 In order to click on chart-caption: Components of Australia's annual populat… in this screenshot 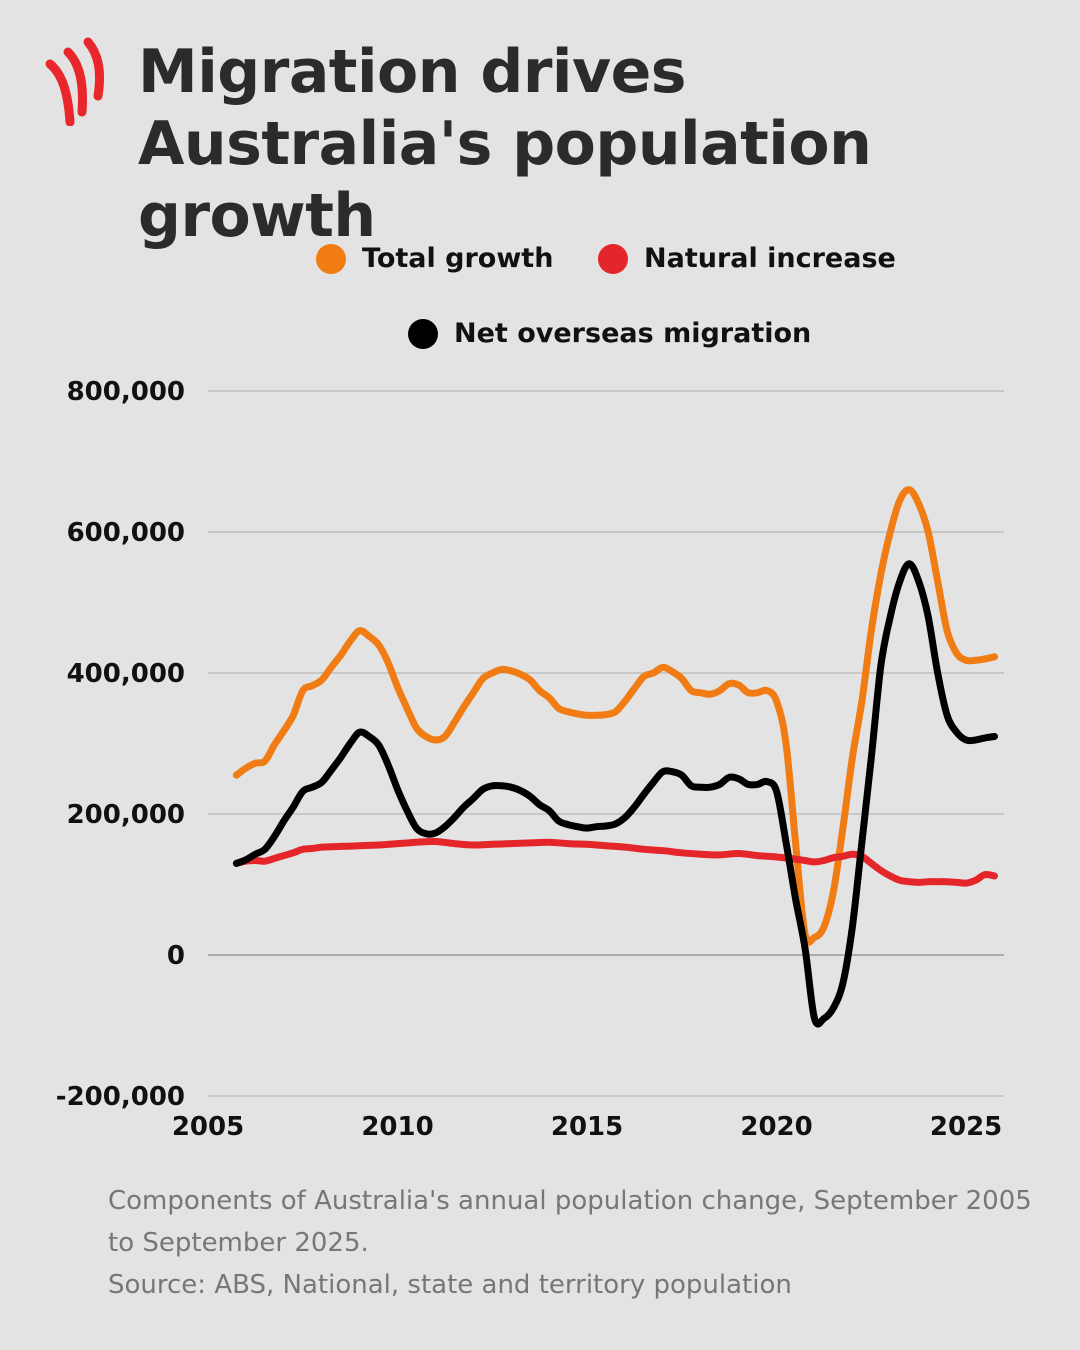, I will do `click(573, 1243)`.